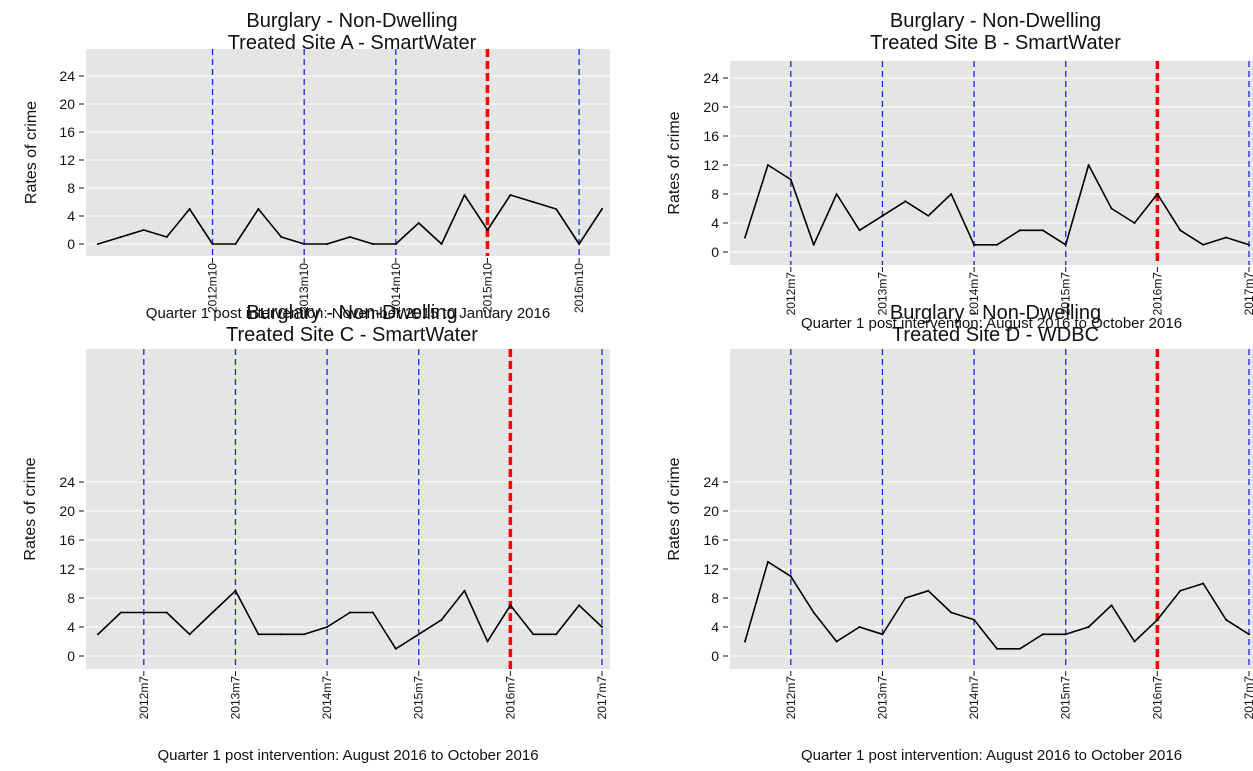  I want to click on plot-background, so click(348, 152).